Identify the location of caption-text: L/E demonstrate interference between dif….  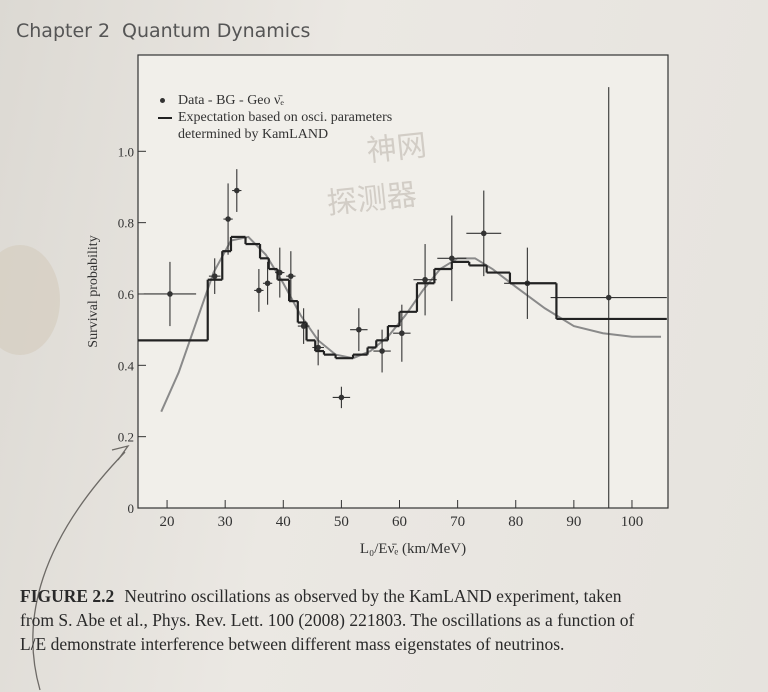
(292, 644).